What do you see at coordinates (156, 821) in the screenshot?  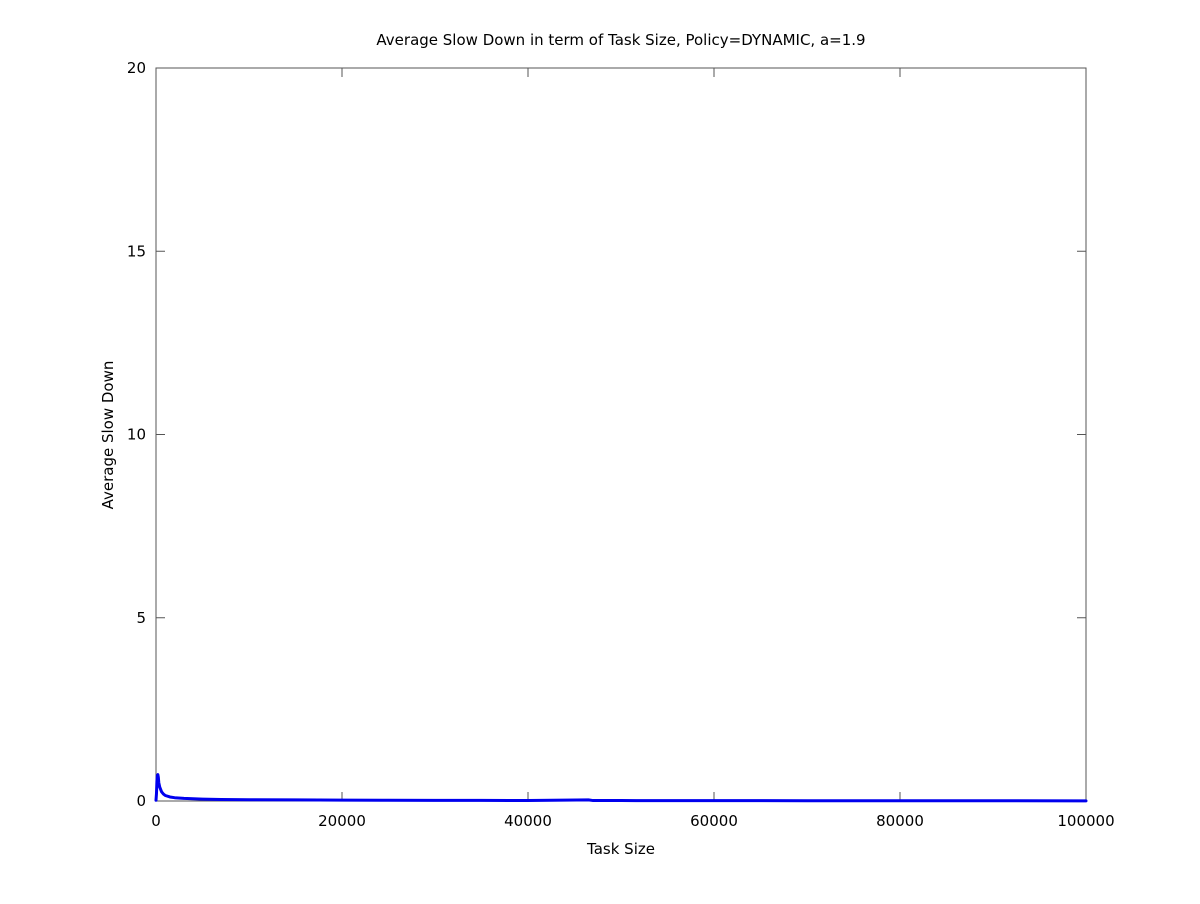 I see `x-tick-label-0: 0` at bounding box center [156, 821].